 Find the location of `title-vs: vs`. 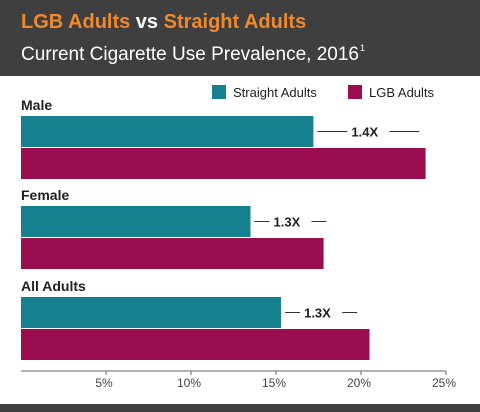

title-vs: vs is located at coordinates (147, 22).